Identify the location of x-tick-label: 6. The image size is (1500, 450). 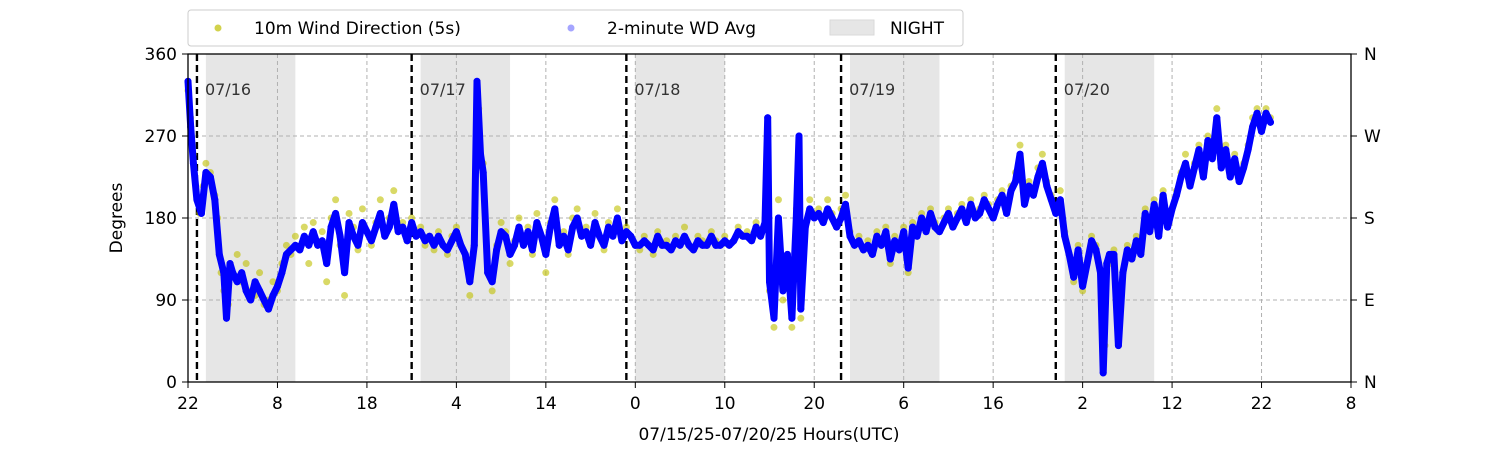
(903, 404).